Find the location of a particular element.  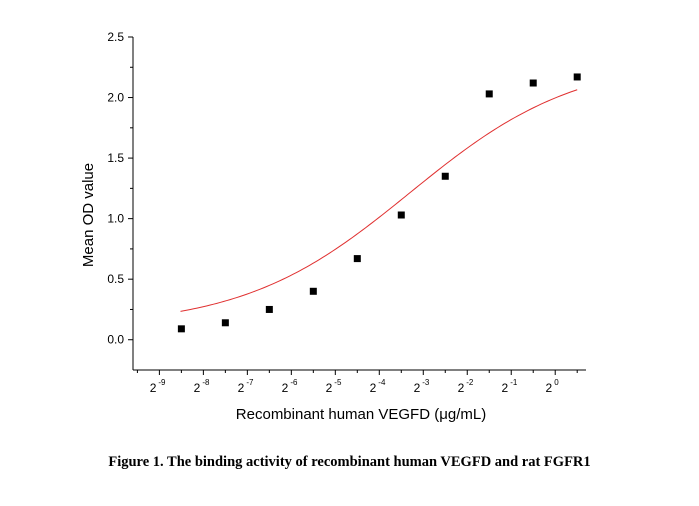

x-tick-label: 2 -7 is located at coordinates (246, 386).